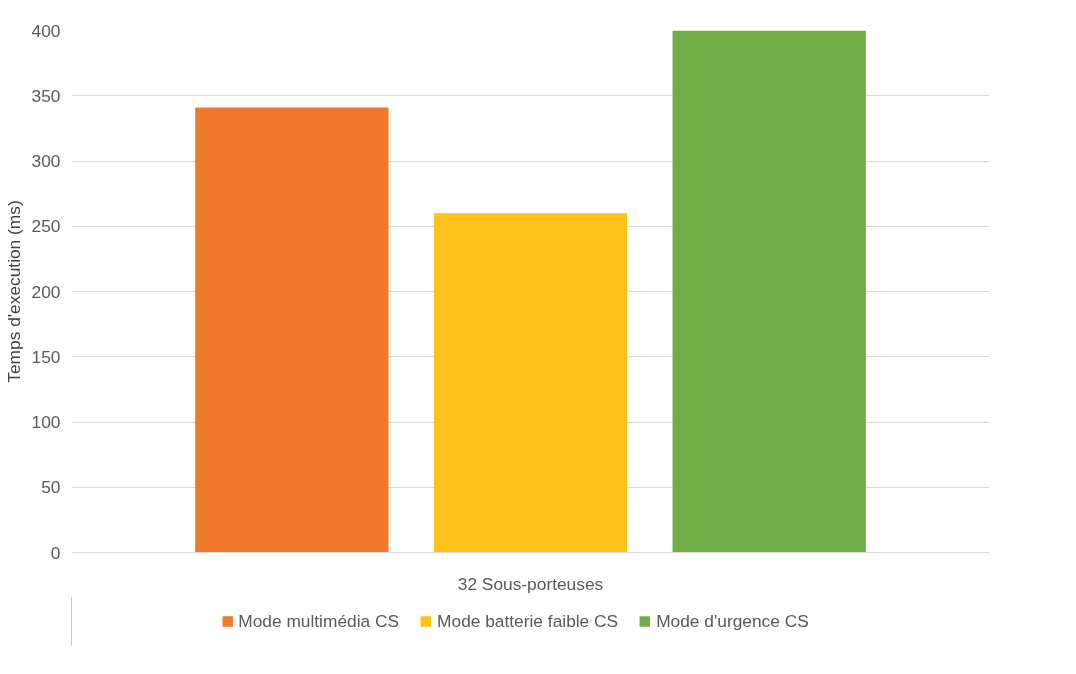  What do you see at coordinates (732, 621) in the screenshot?
I see `legend-label: Mode d'urgence CS` at bounding box center [732, 621].